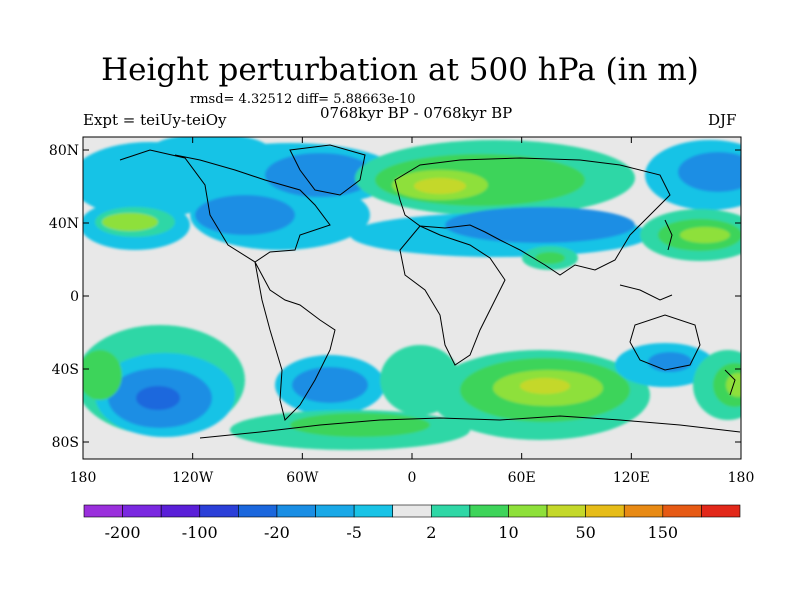  What do you see at coordinates (354, 532) in the screenshot?
I see `colorbar-label: -5` at bounding box center [354, 532].